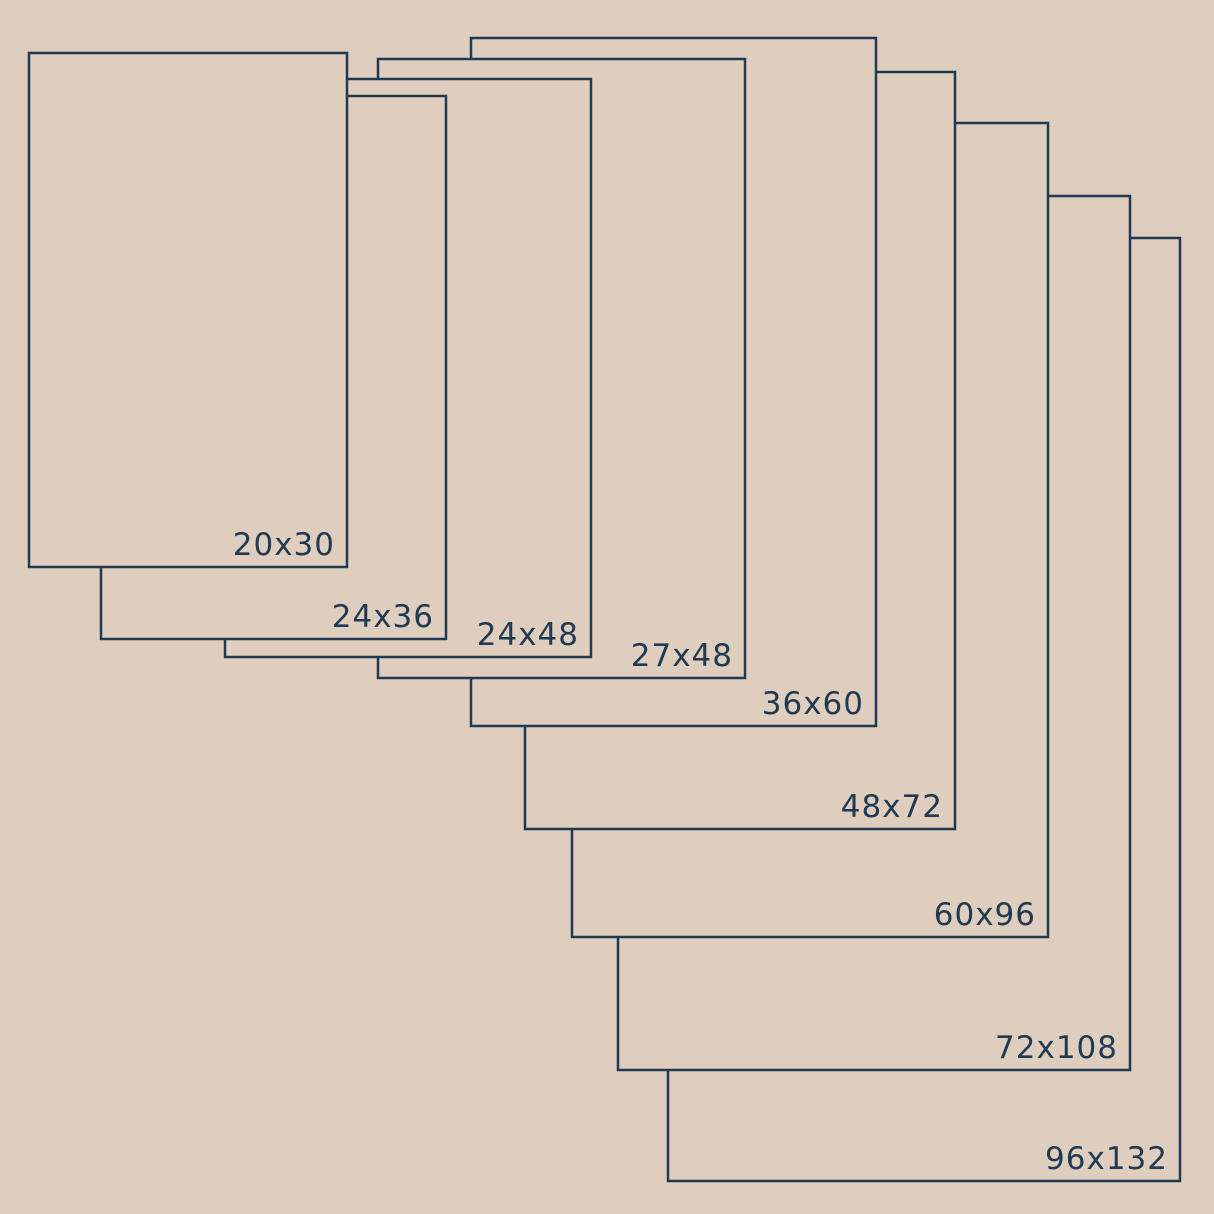 The height and width of the screenshot is (1214, 1214). What do you see at coordinates (383, 617) in the screenshot?
I see `size-label: 24x36` at bounding box center [383, 617].